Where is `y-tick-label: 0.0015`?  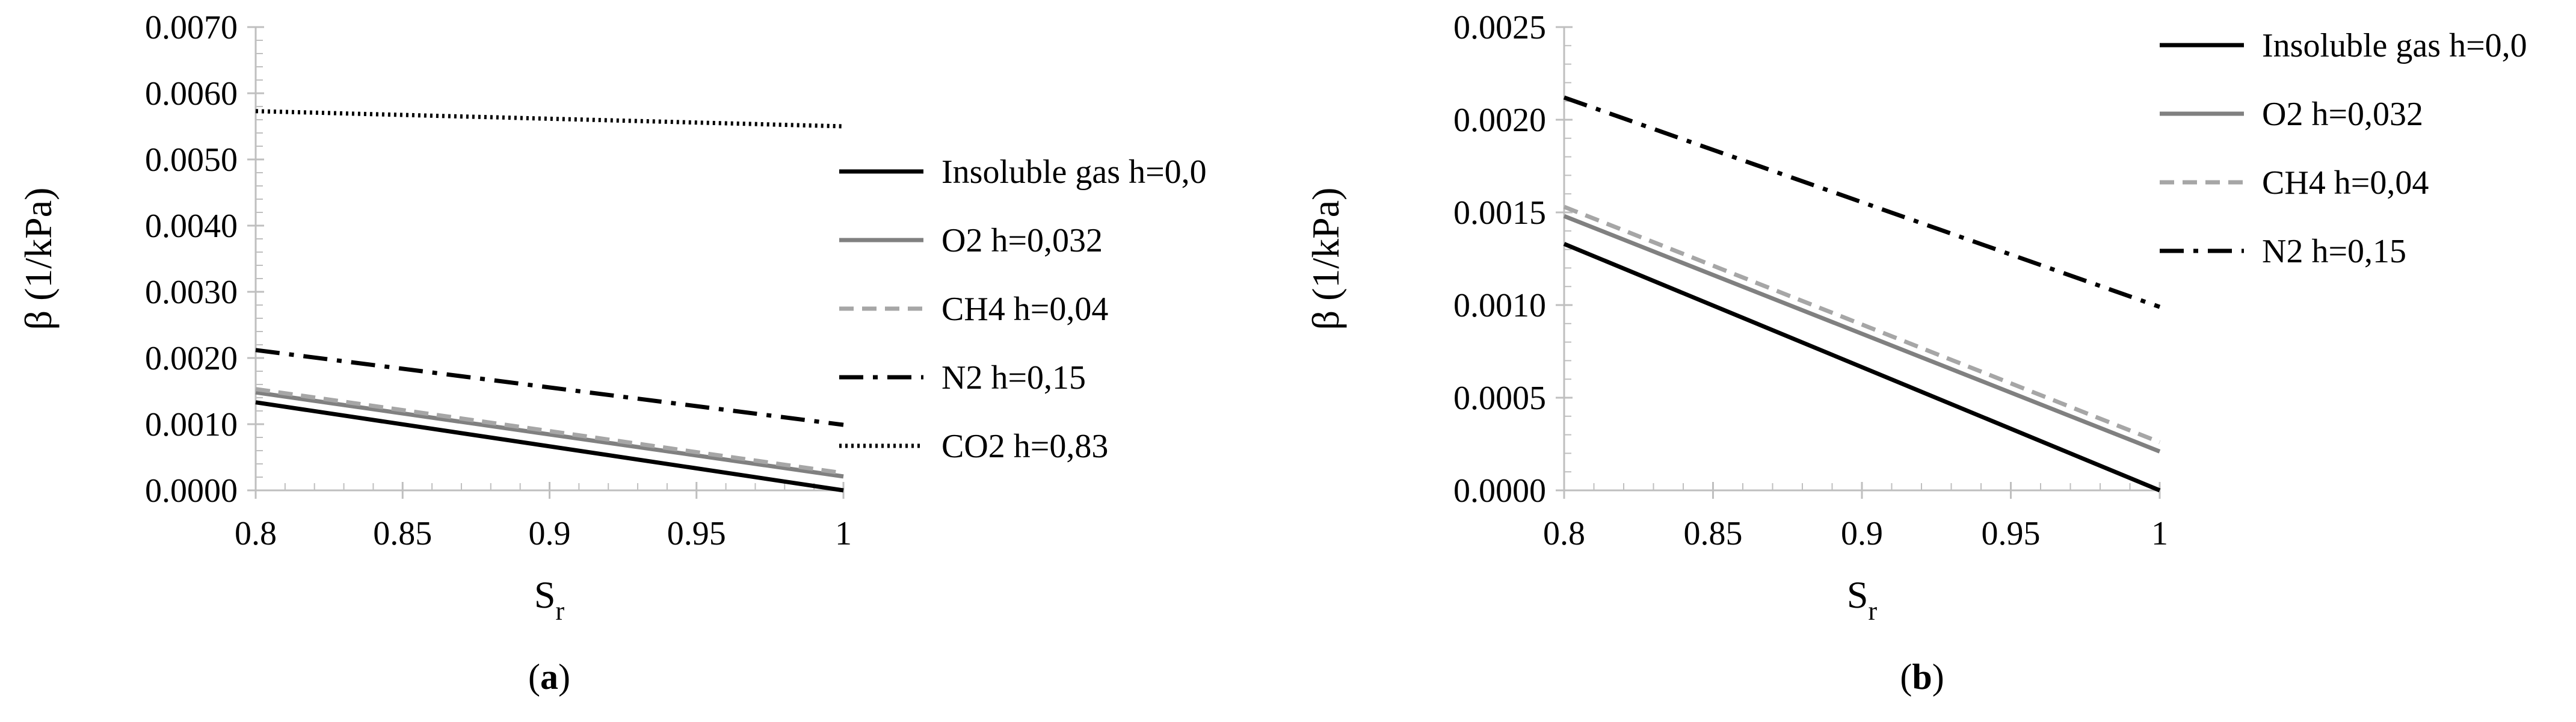
y-tick-label: 0.0015 is located at coordinates (1499, 213).